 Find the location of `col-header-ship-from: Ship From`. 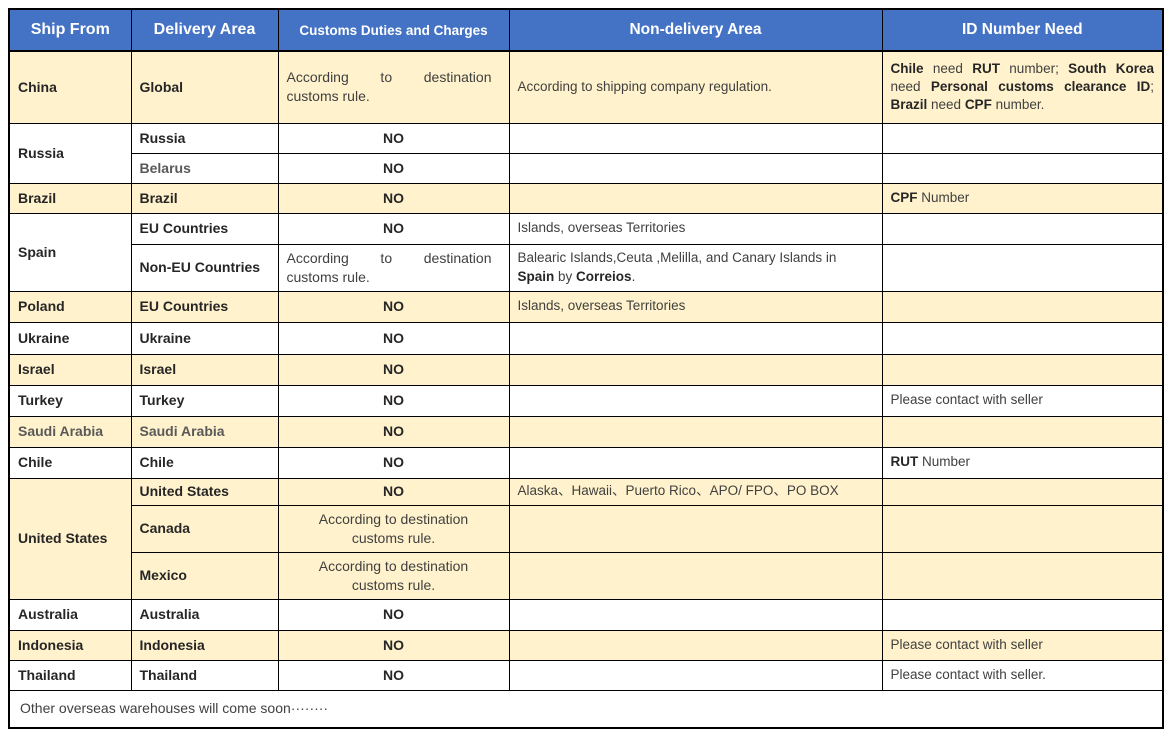

col-header-ship-from: Ship From is located at coordinates (70, 30).